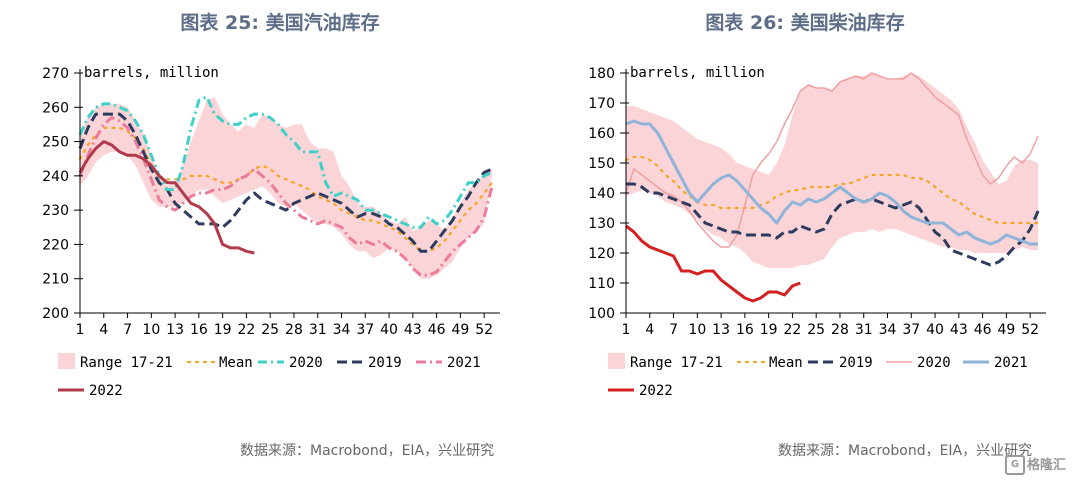 This screenshot has width=1080, height=485. I want to click on y-tick-label: 140, so click(601, 194).